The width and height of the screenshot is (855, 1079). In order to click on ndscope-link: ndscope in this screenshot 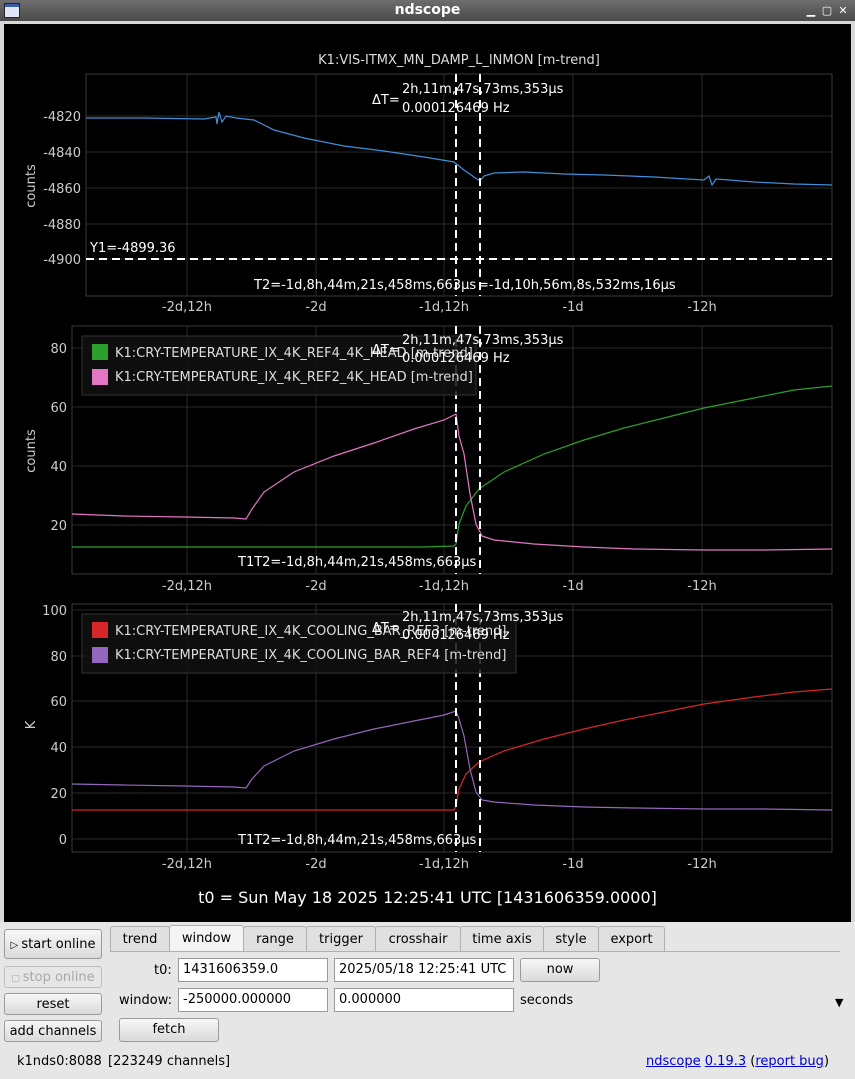, I will do `click(673, 1061)`.